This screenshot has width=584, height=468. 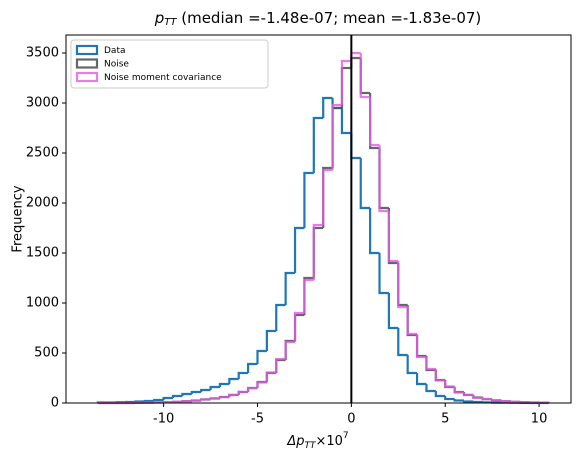 I want to click on x-axis-label: ΔpTT×107, so click(x=317, y=441).